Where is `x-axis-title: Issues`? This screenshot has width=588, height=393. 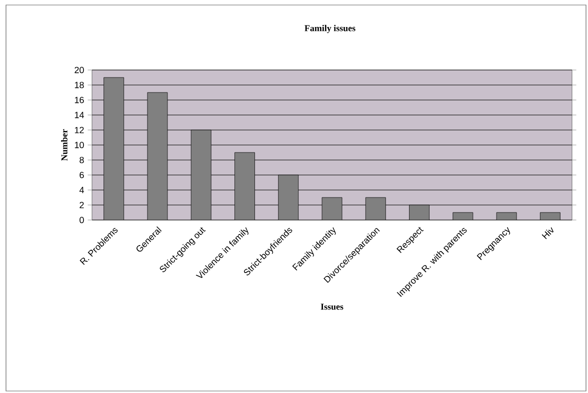
x-axis-title: Issues is located at coordinates (332, 307).